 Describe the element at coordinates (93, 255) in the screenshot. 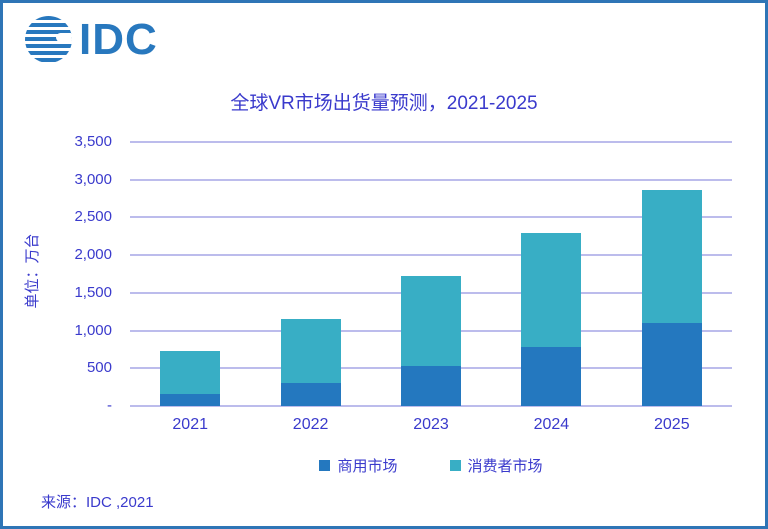

I see `y-tick-label: 2,000` at that location.